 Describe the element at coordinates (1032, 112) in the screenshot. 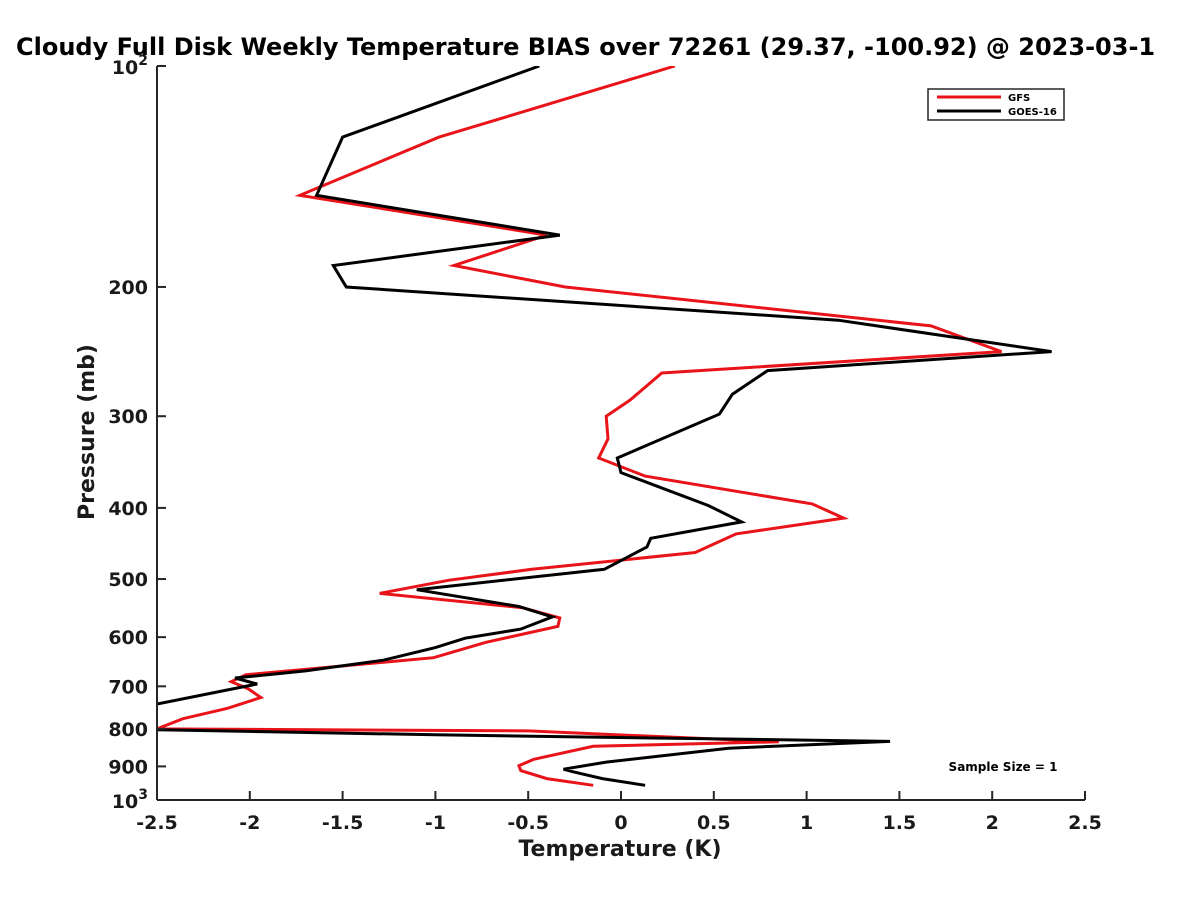

I see `legend-label: GOES-16` at that location.